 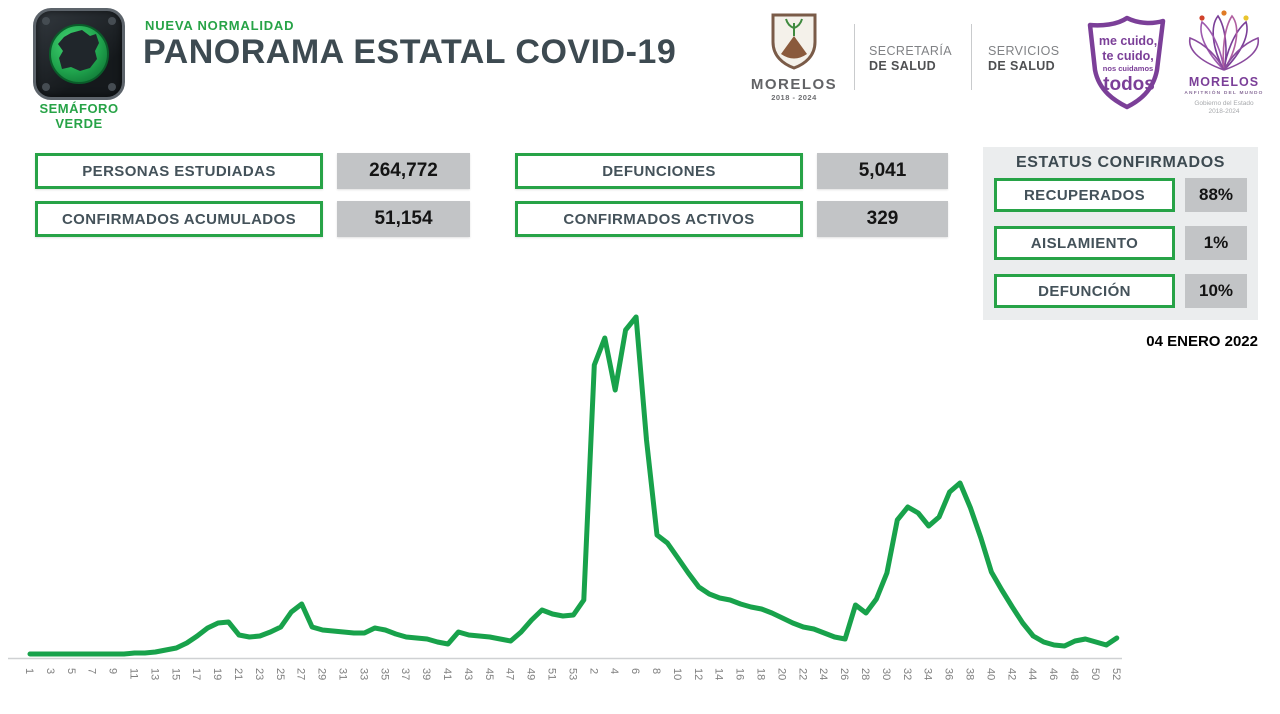 I want to click on stat-label-confirmados-activos: CONFIRMADOS ACTIVOS, so click(x=659, y=219).